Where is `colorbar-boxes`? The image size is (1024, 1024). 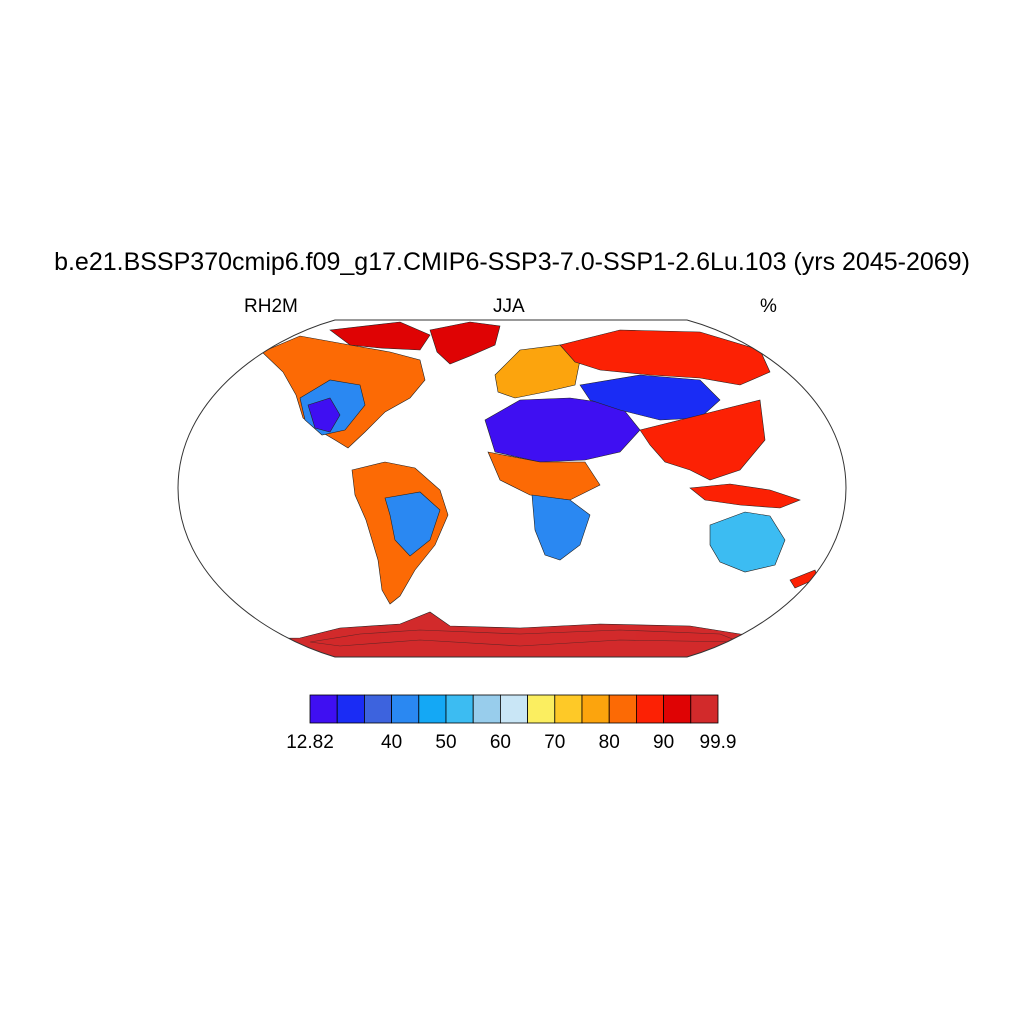 colorbar-boxes is located at coordinates (514, 709).